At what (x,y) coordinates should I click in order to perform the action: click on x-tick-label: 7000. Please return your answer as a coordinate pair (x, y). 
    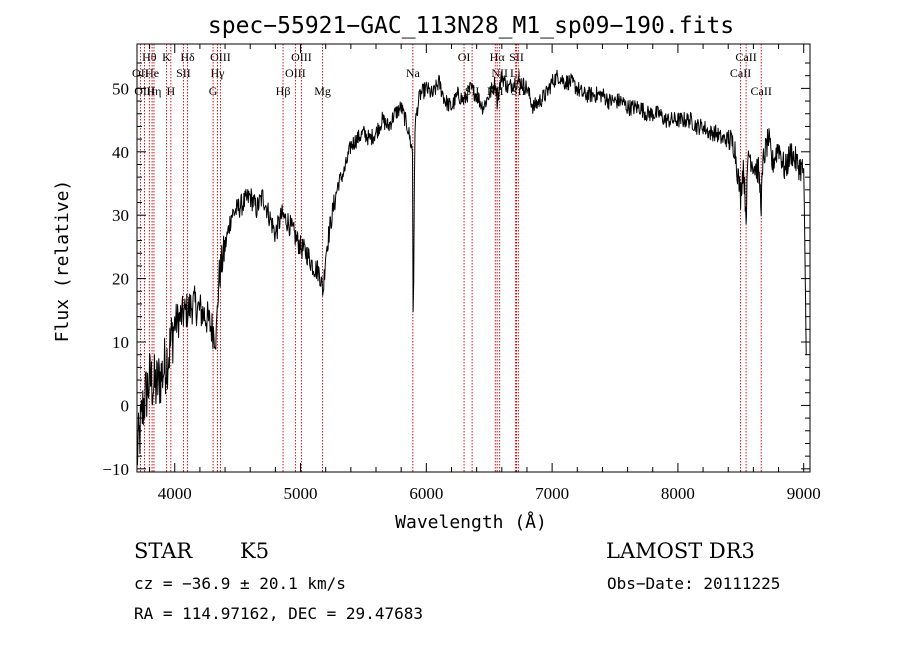
    Looking at the image, I should click on (552, 493).